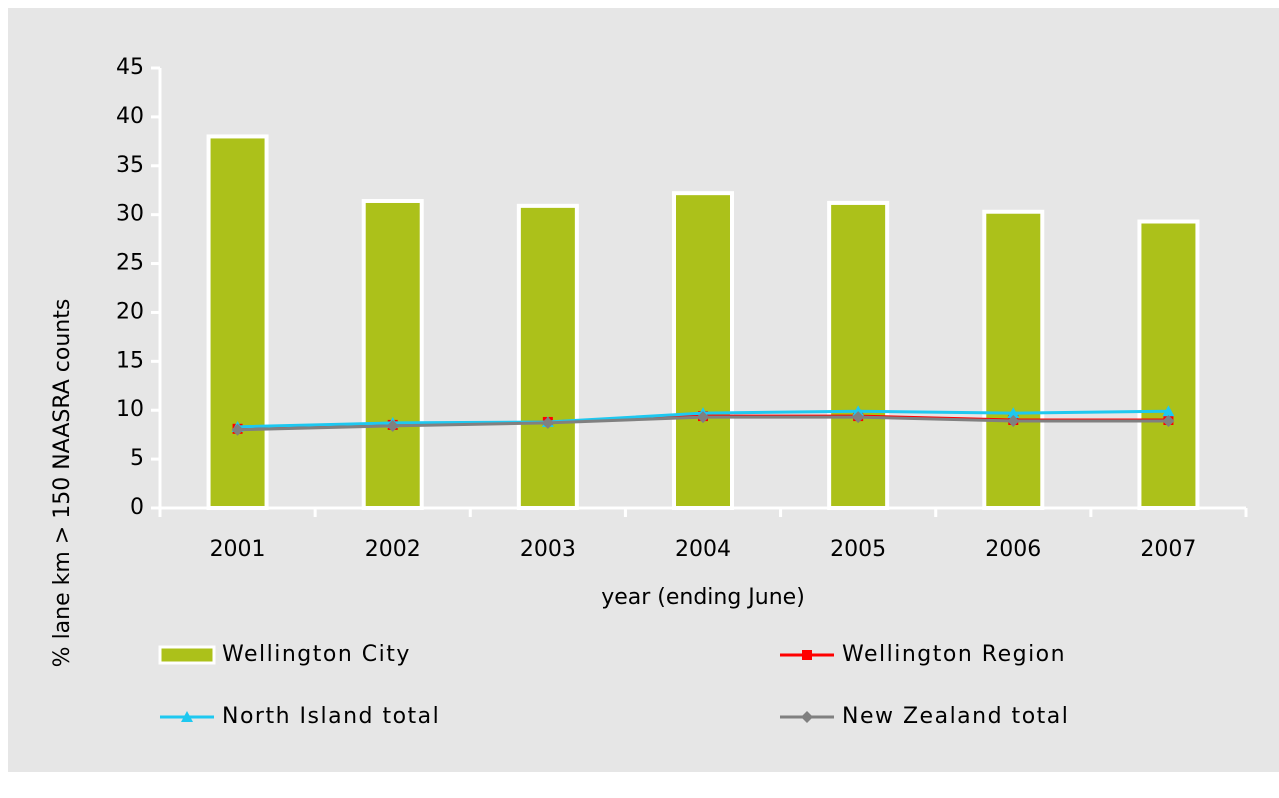 Image resolution: width=1279 pixels, height=798 pixels. I want to click on x-tick-label: 2003, so click(548, 549).